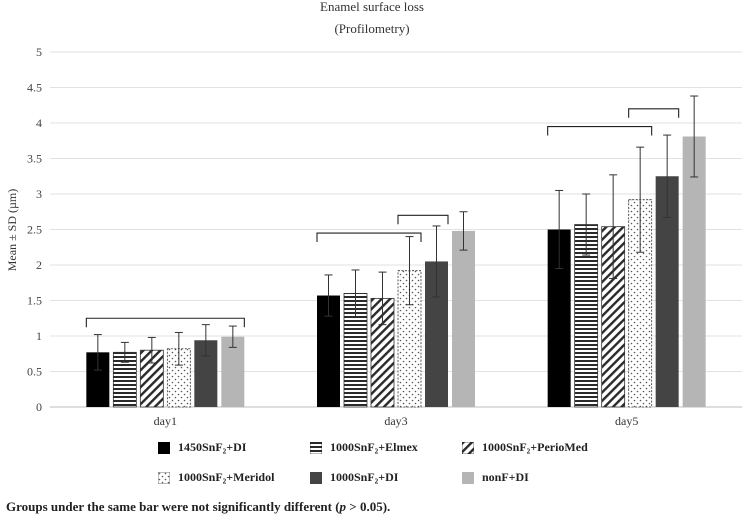  Describe the element at coordinates (39, 336) in the screenshot. I see `y-tick-label: 1` at that location.